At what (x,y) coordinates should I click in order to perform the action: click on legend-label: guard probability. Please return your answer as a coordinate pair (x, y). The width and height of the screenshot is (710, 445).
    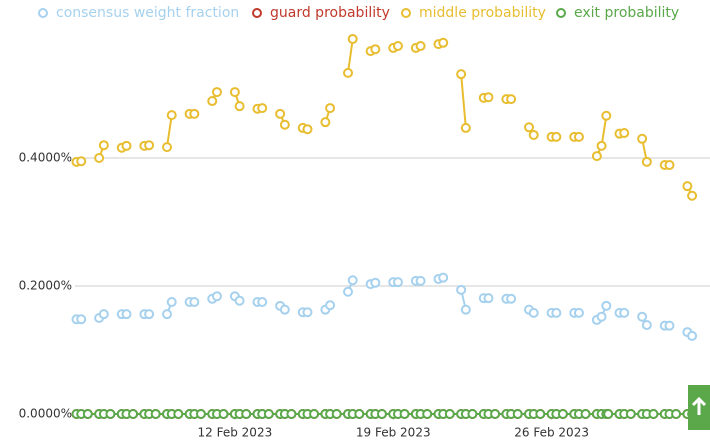
    Looking at the image, I should click on (330, 13).